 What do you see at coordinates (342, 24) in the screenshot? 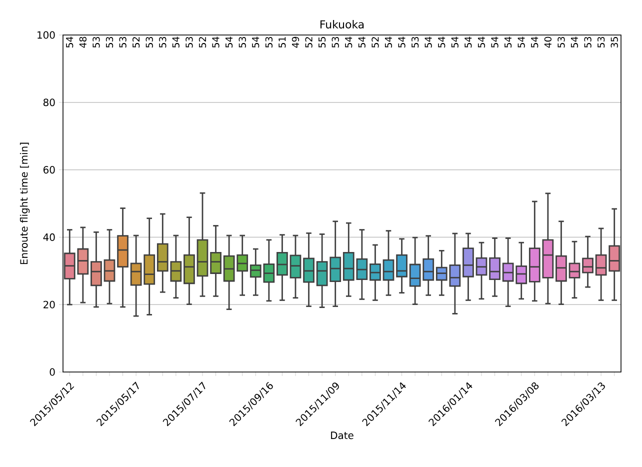
I see `chart-title: Fukuoka` at bounding box center [342, 24].